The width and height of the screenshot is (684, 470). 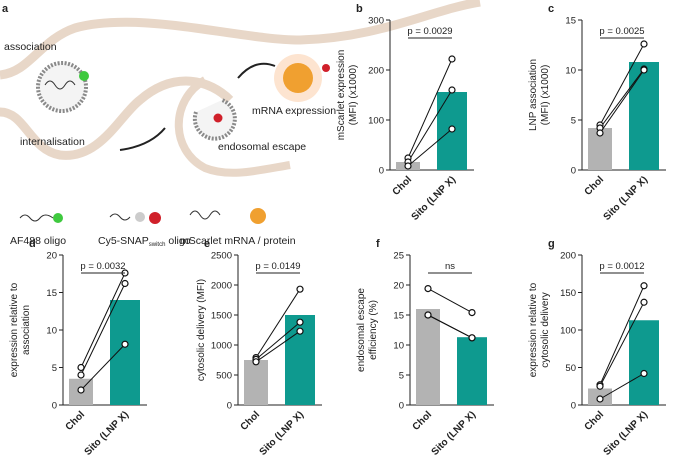 I want to click on panel-label: e, so click(x=207, y=244).